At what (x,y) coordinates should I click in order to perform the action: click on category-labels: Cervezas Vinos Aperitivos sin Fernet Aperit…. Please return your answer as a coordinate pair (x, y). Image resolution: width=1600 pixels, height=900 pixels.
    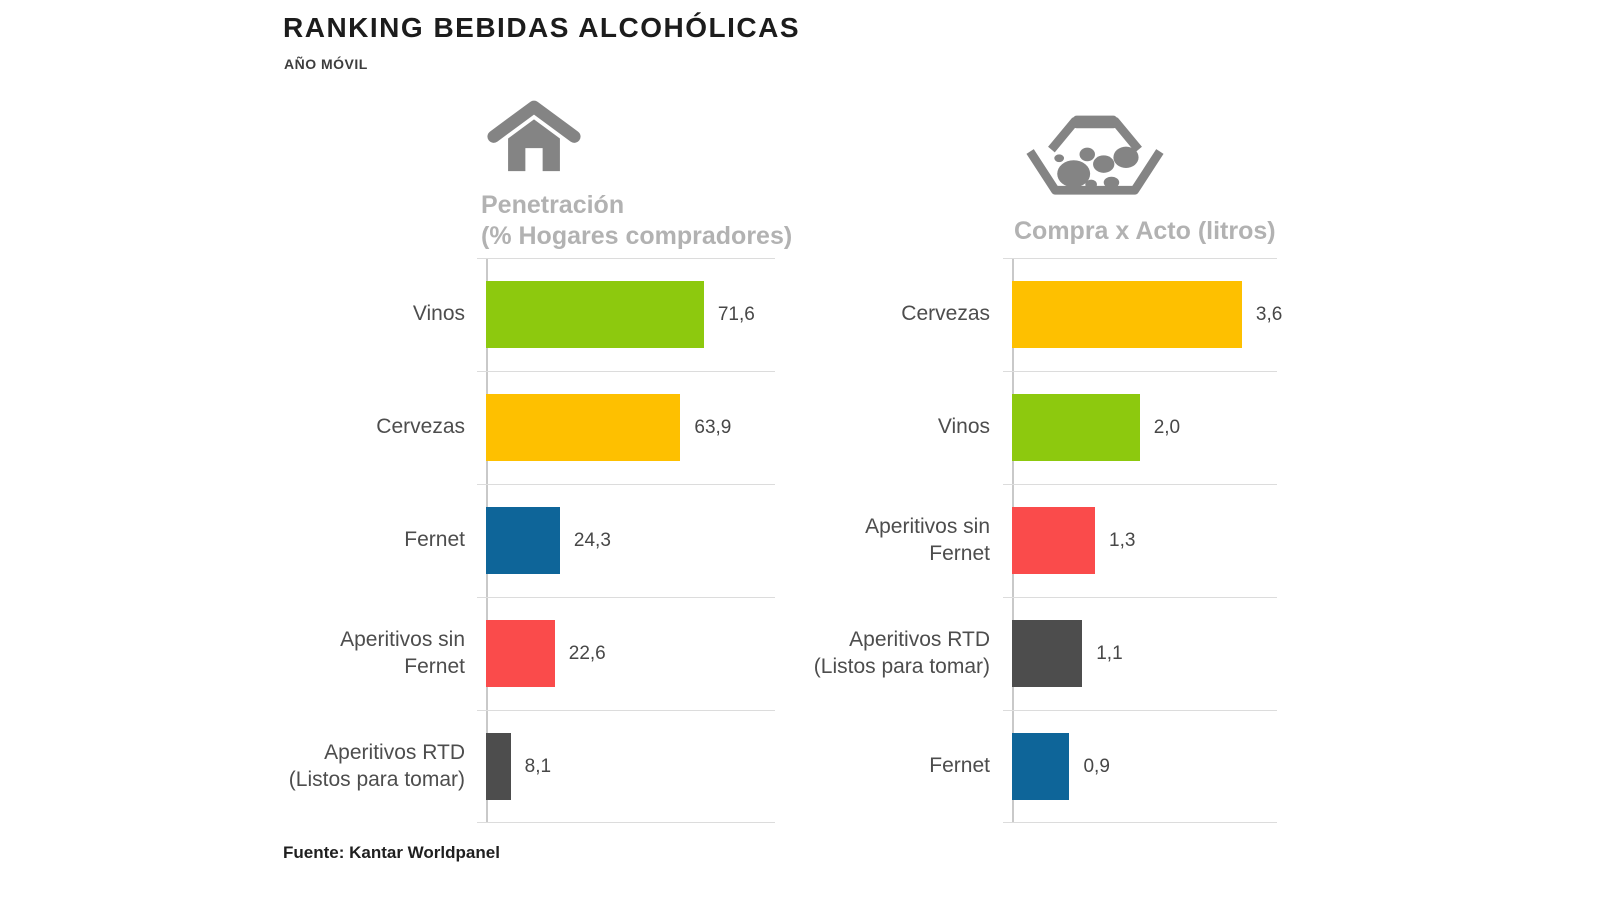
    Looking at the image, I should click on (895, 540).